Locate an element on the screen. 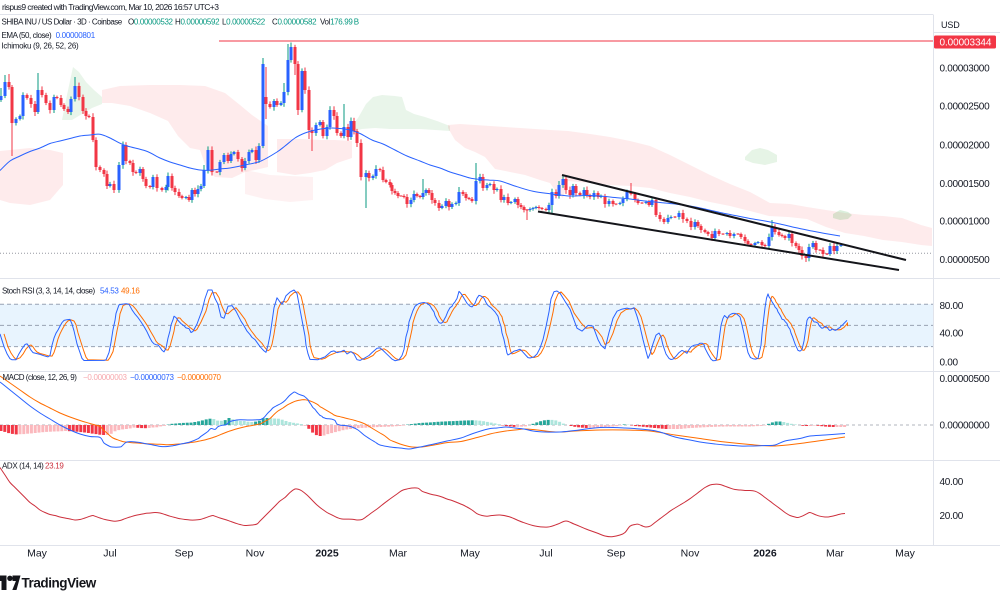  svg-text: 0.00002000 is located at coordinates (965, 146).